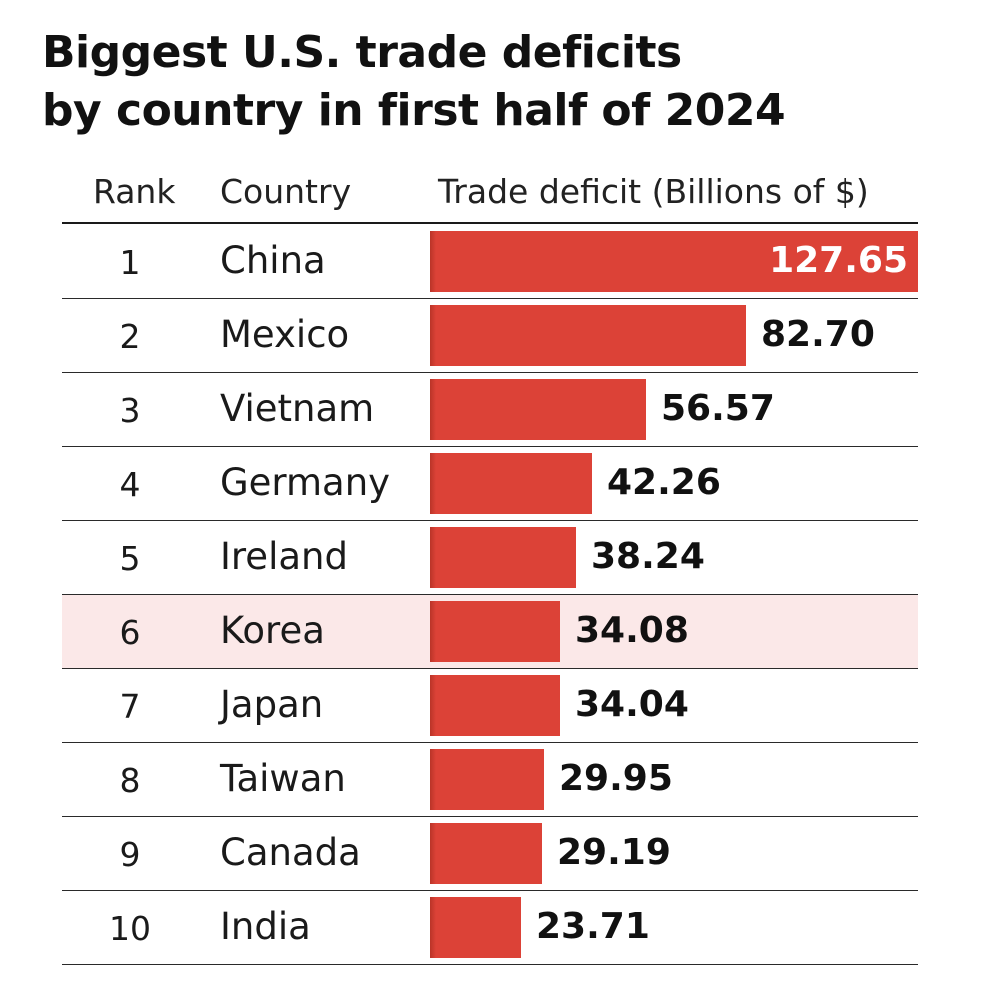 This screenshot has width=1000, height=1000. I want to click on table-row-japan: 7 Japan 34.04, so click(490, 706).